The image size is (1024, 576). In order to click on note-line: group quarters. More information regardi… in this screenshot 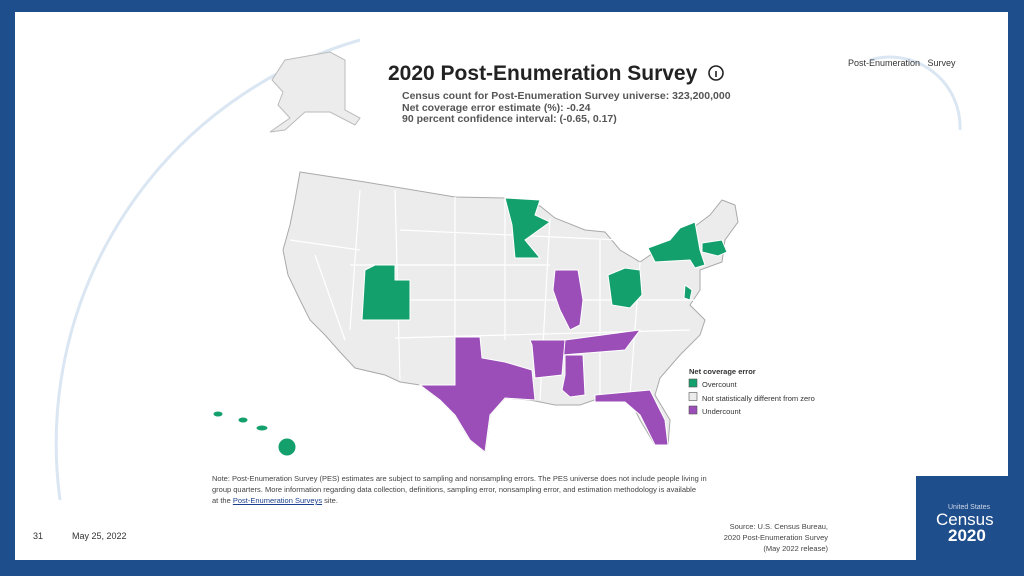, I will do `click(454, 489)`.